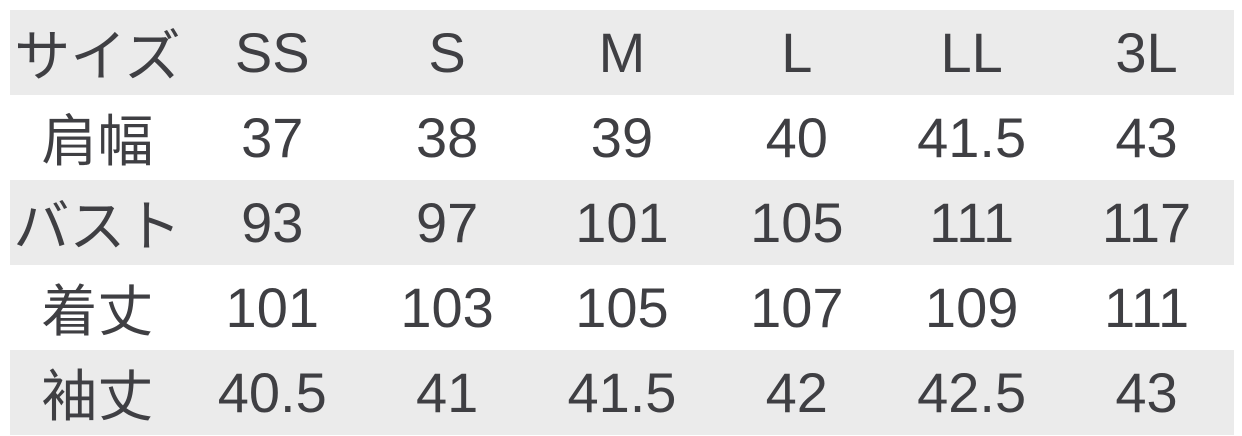 The height and width of the screenshot is (436, 1242). What do you see at coordinates (97, 311) in the screenshot?
I see `row-label: 着丈` at bounding box center [97, 311].